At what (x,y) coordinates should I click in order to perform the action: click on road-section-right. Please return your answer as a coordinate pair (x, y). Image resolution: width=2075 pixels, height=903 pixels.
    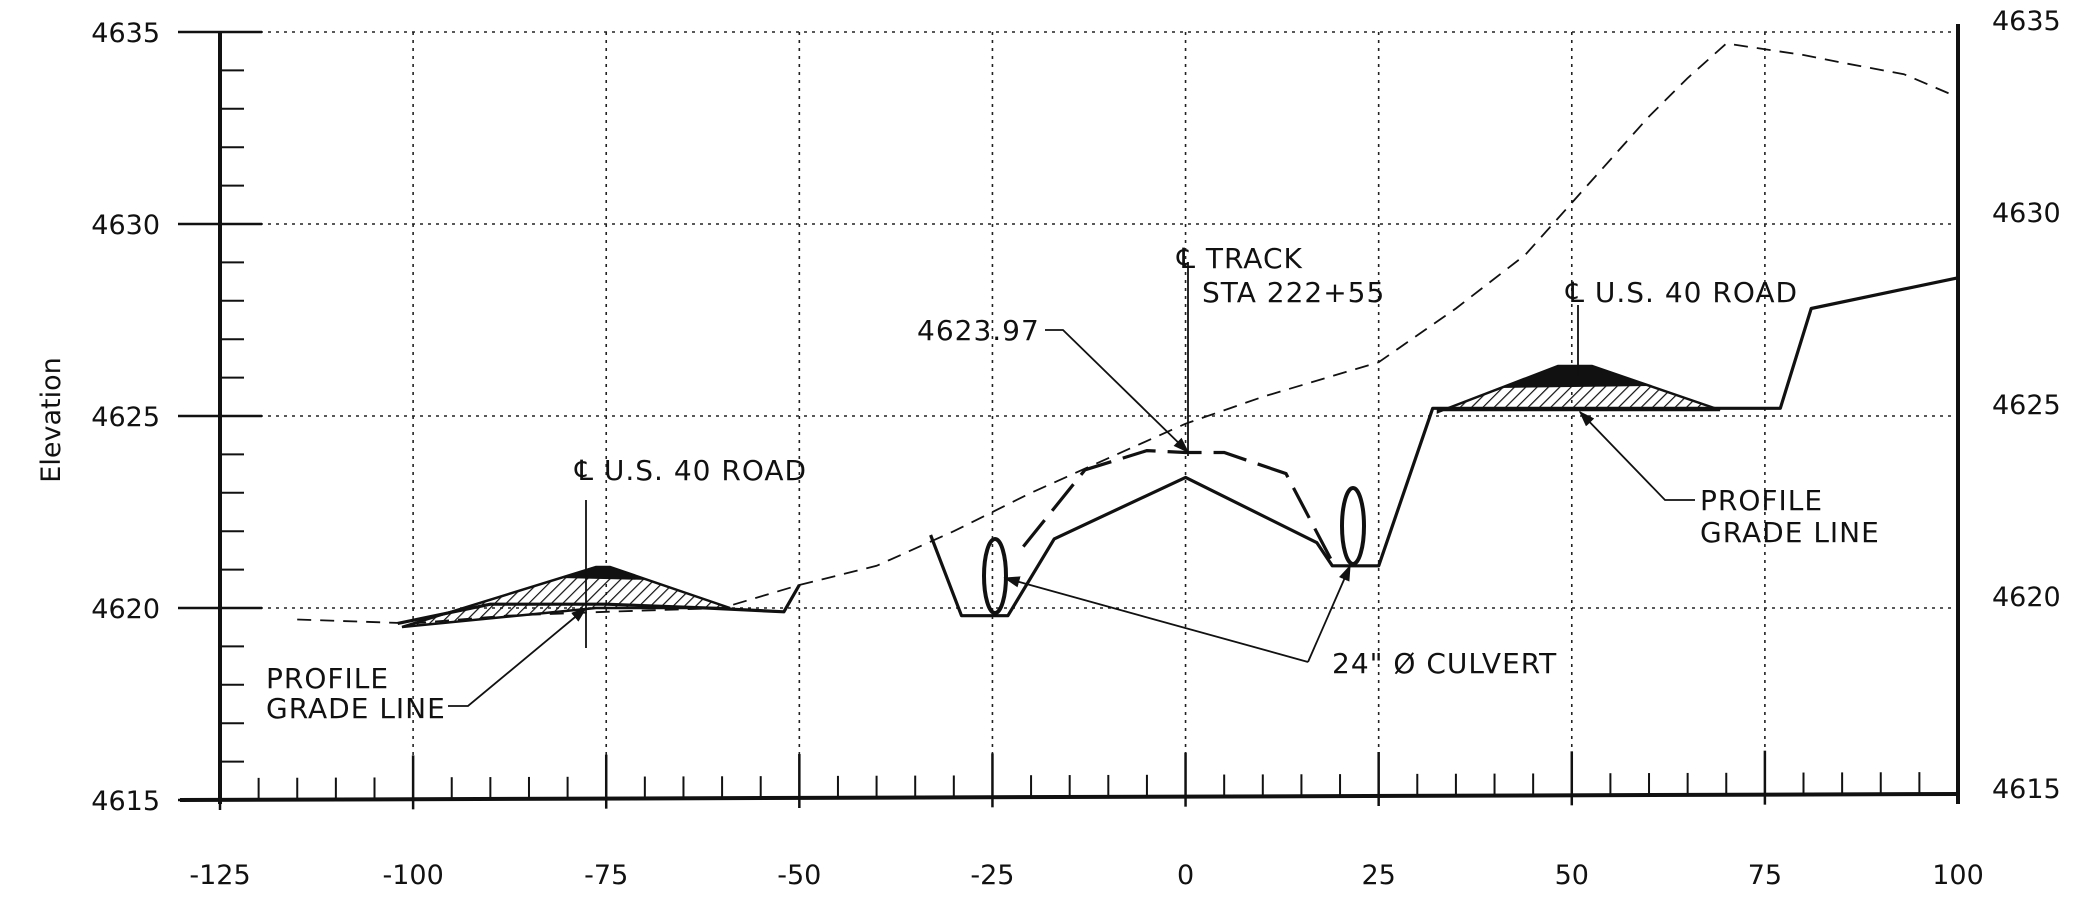
    Looking at the image, I should click on (1578, 359).